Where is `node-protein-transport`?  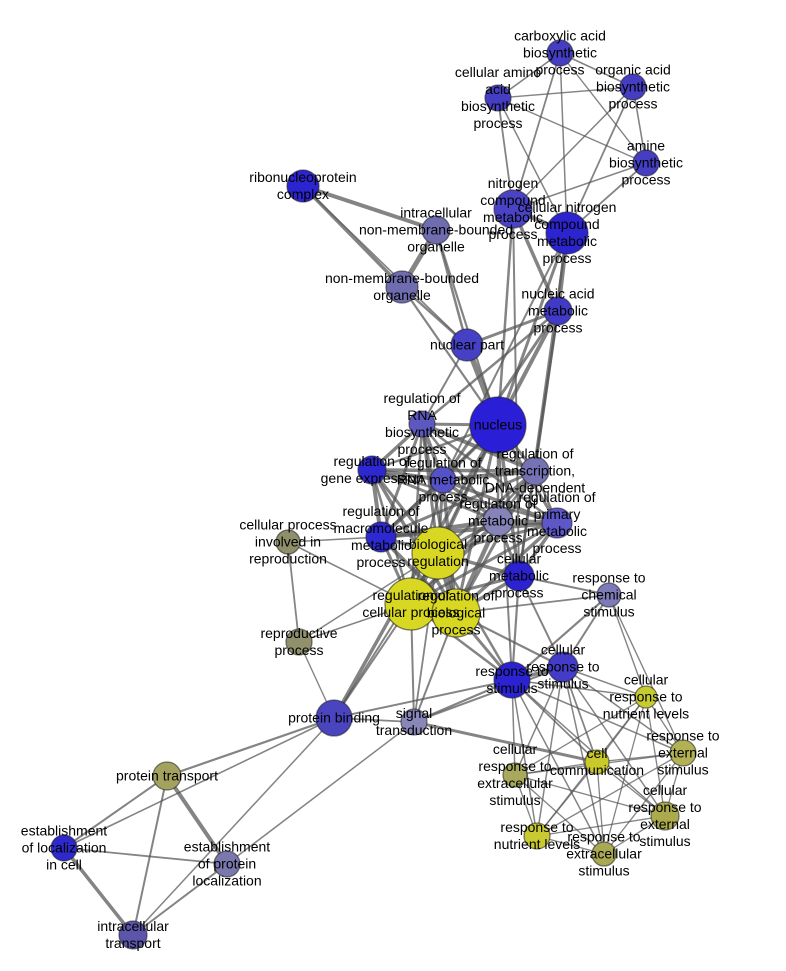
node-protein-transport is located at coordinates (167, 776).